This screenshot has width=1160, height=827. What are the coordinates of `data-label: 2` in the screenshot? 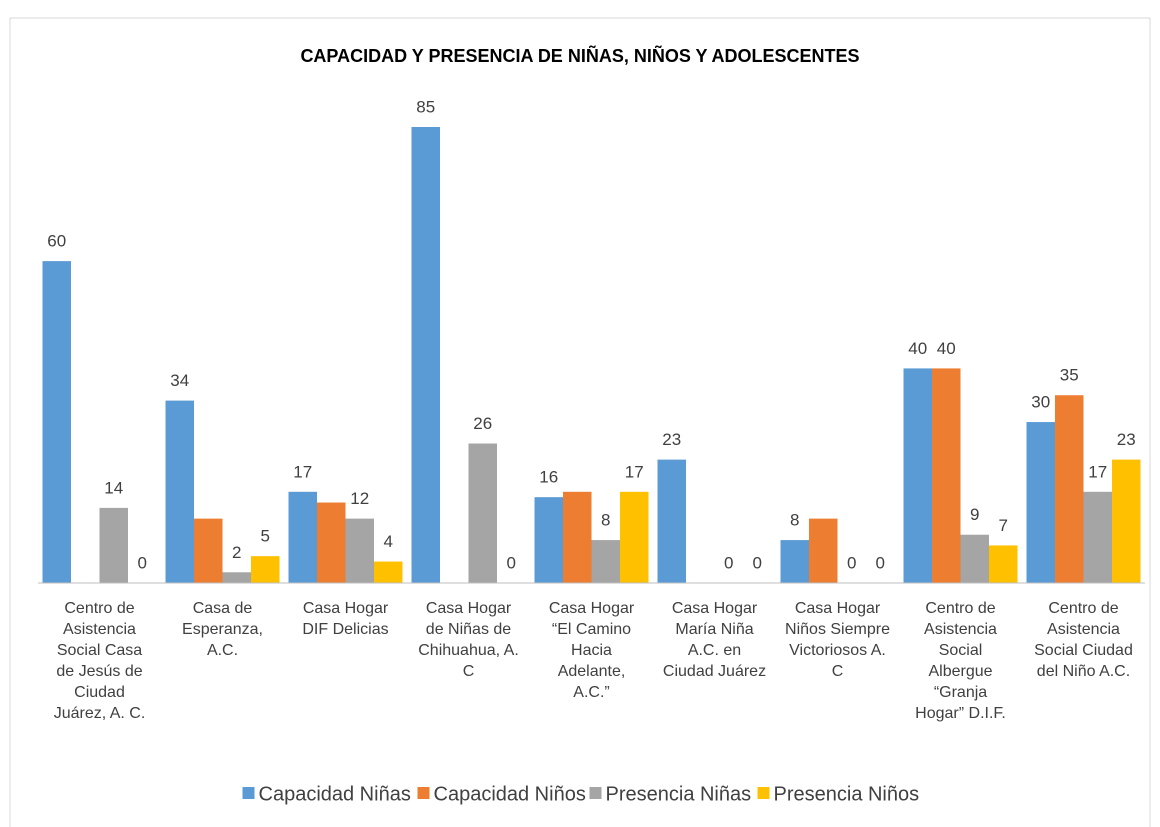 It's located at (236, 552).